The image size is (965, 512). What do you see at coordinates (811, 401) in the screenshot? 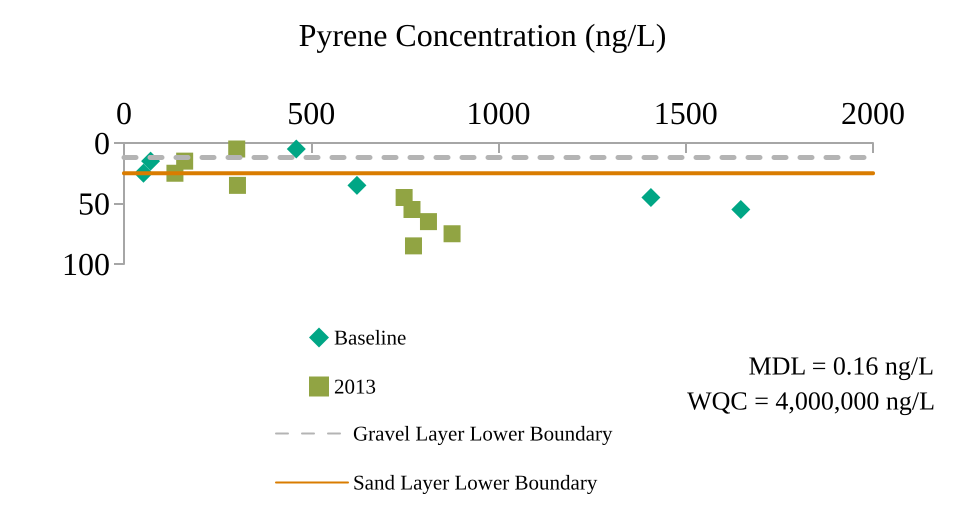
I see `text: WQC = 4,000,000 ng/L` at bounding box center [811, 401].